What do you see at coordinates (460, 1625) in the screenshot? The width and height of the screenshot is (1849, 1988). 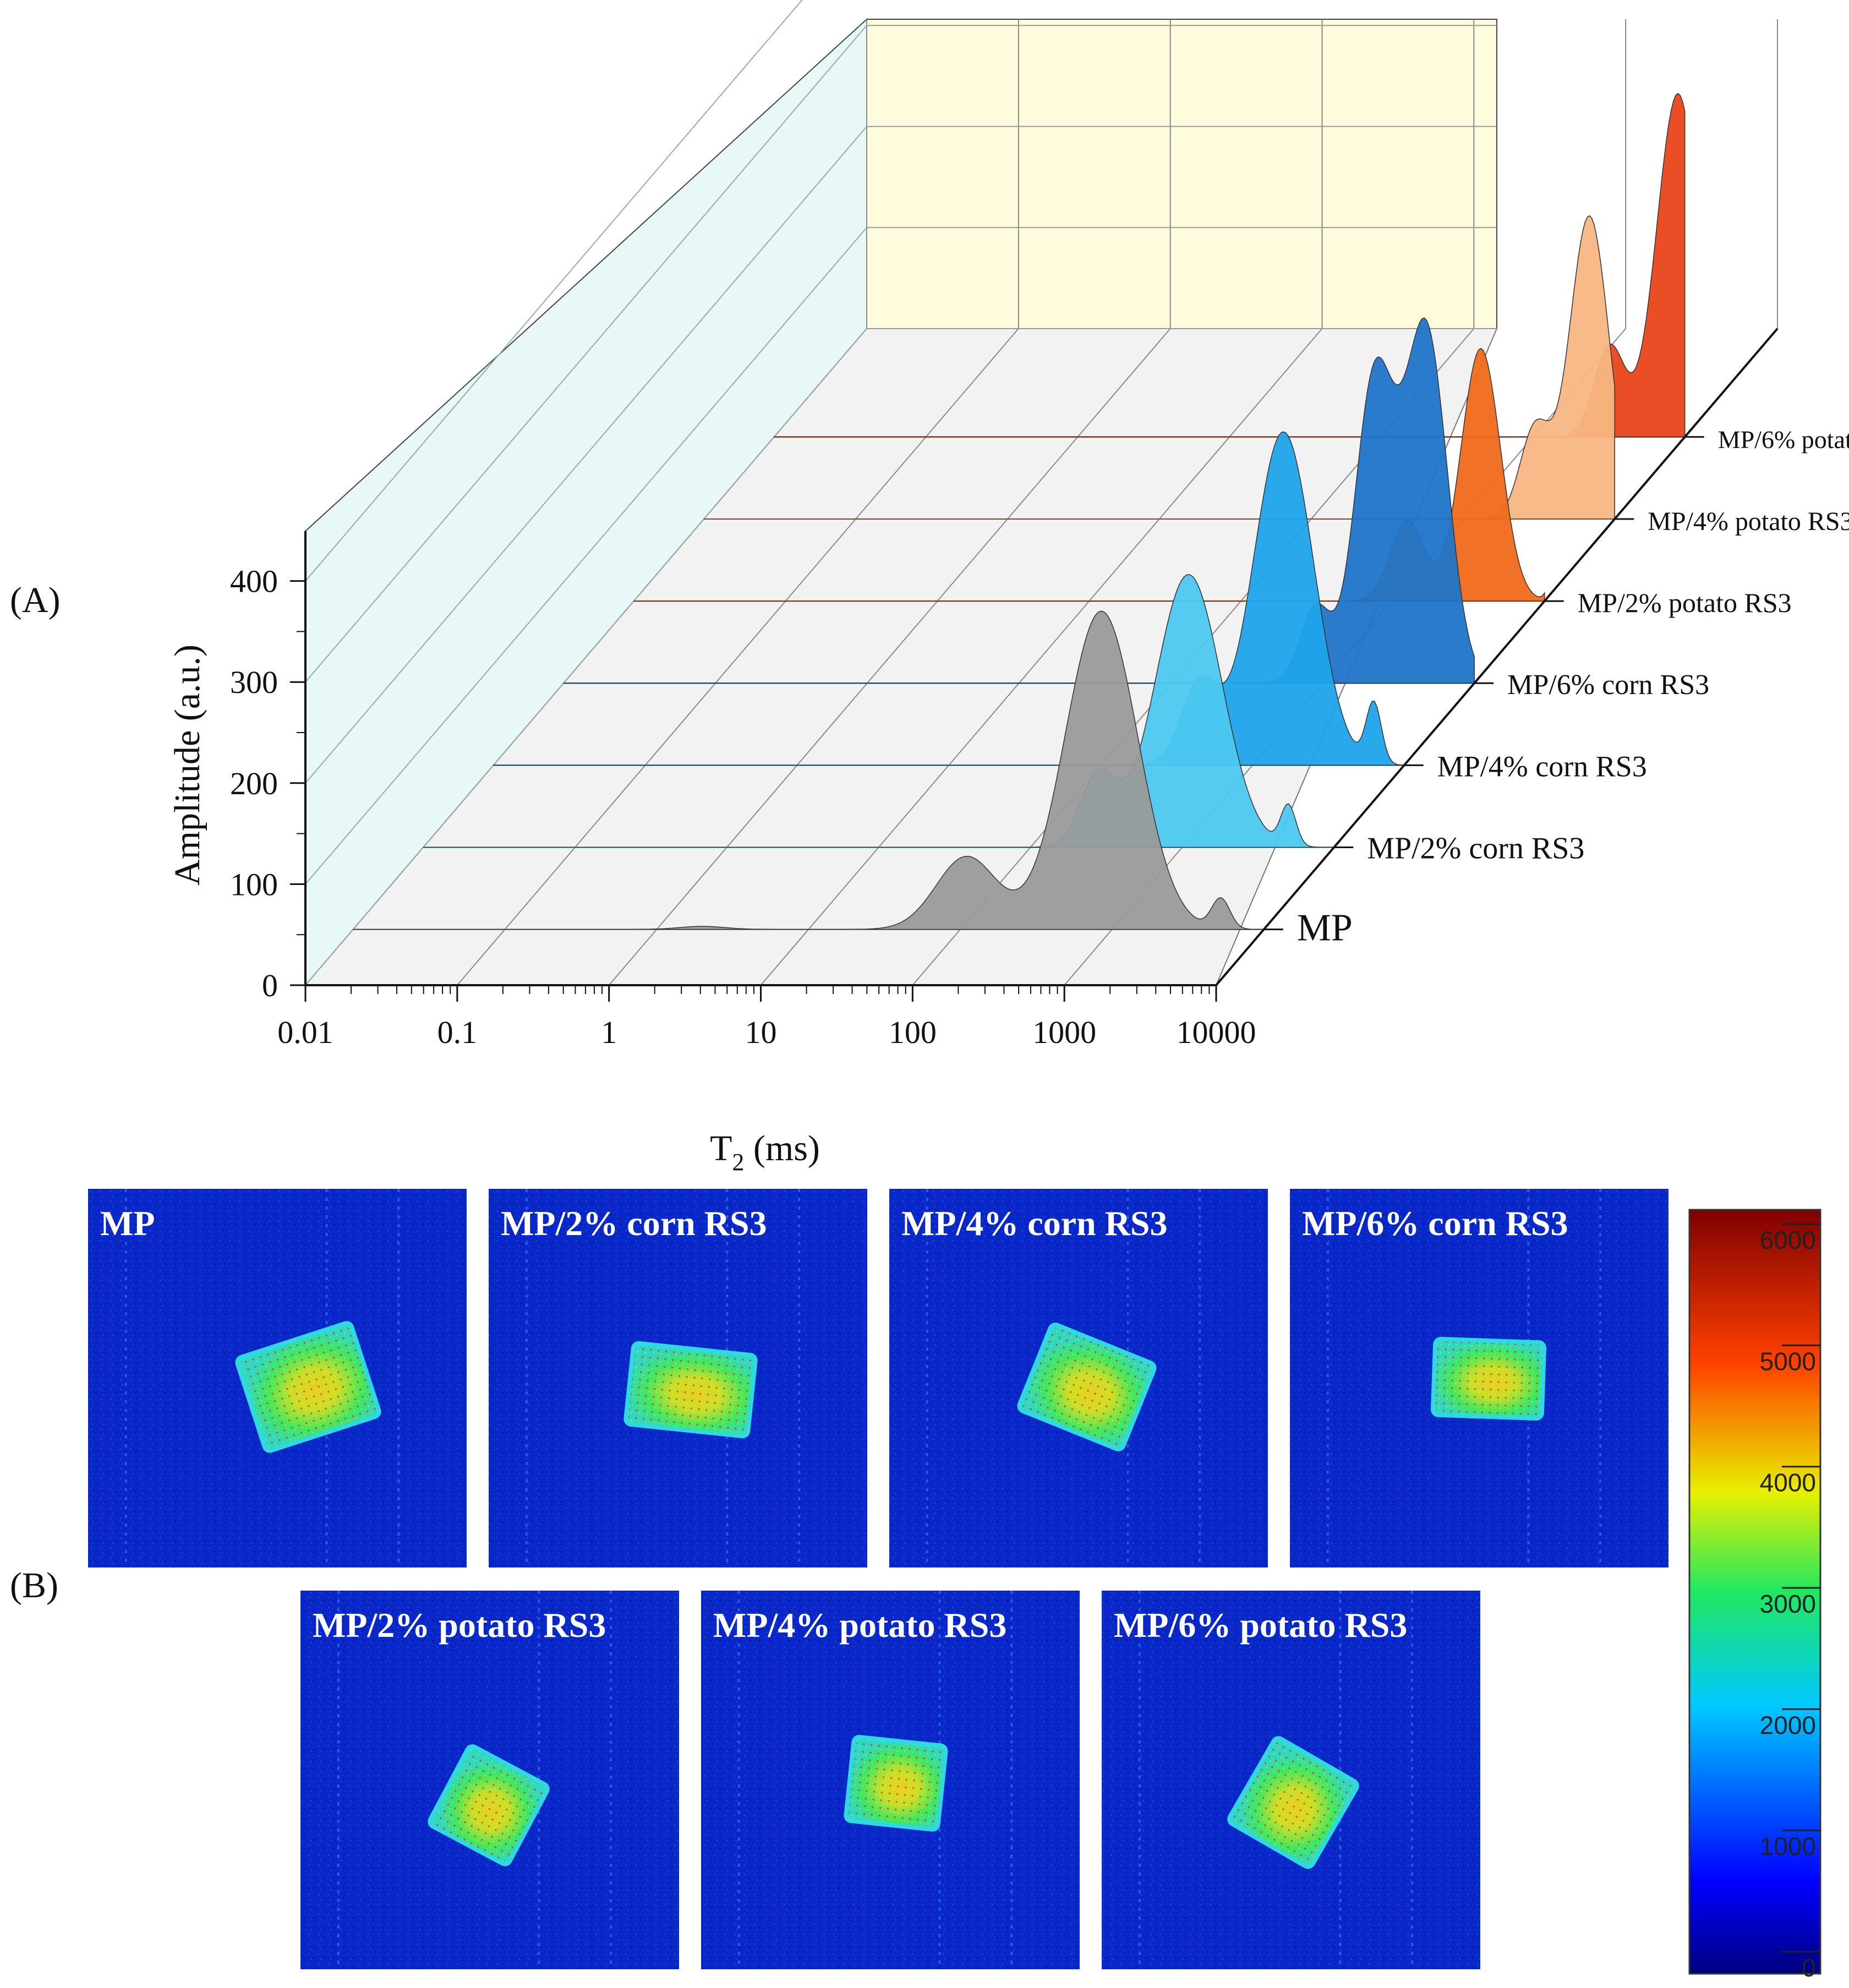 I see `mri-image-title: MP/2% potato RS3` at bounding box center [460, 1625].